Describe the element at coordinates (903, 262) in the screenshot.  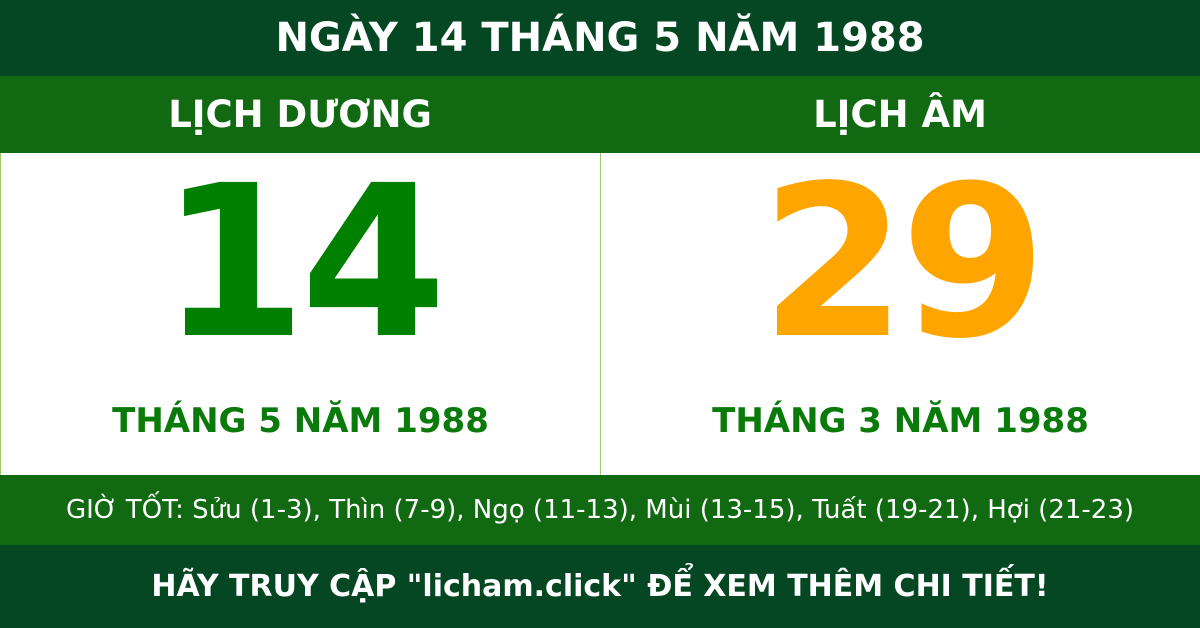
I see `lunar-day: 29` at that location.